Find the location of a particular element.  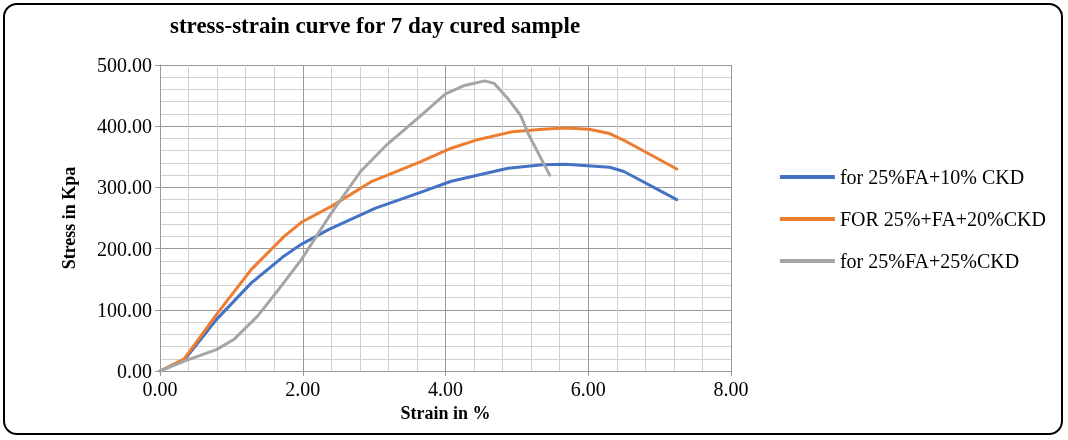

x-tick-label: 4.00 is located at coordinates (445, 389).